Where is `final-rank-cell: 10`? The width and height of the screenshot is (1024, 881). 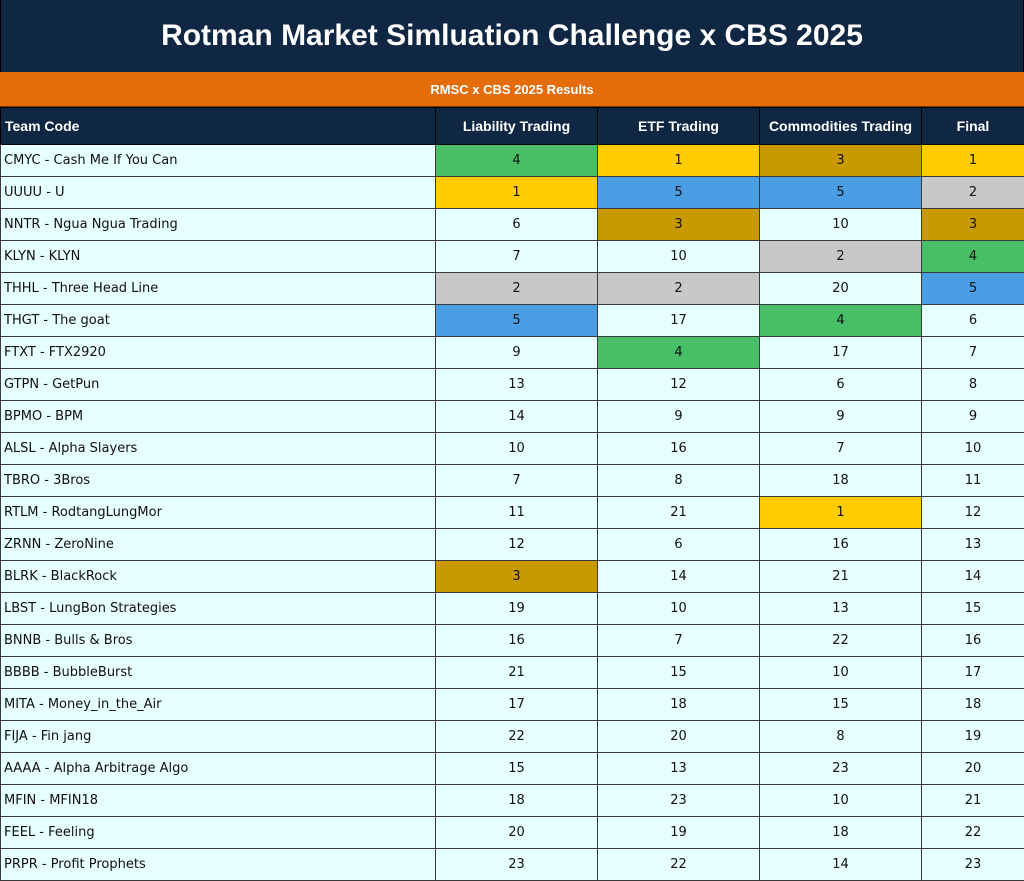 final-rank-cell: 10 is located at coordinates (973, 449).